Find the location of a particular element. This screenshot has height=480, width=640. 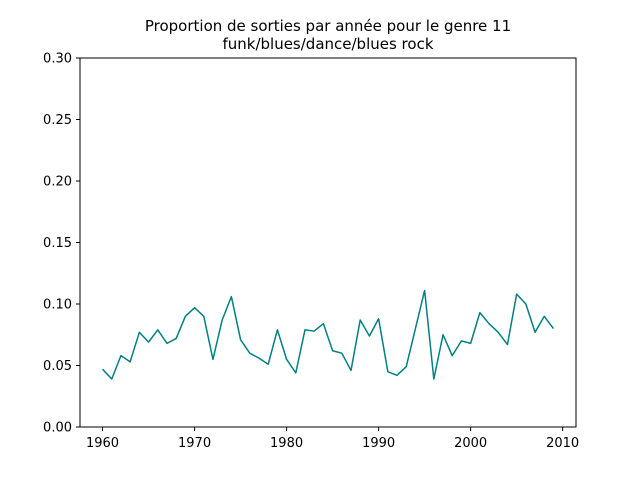

y-tick-label-0: 0.00 is located at coordinates (57, 428).